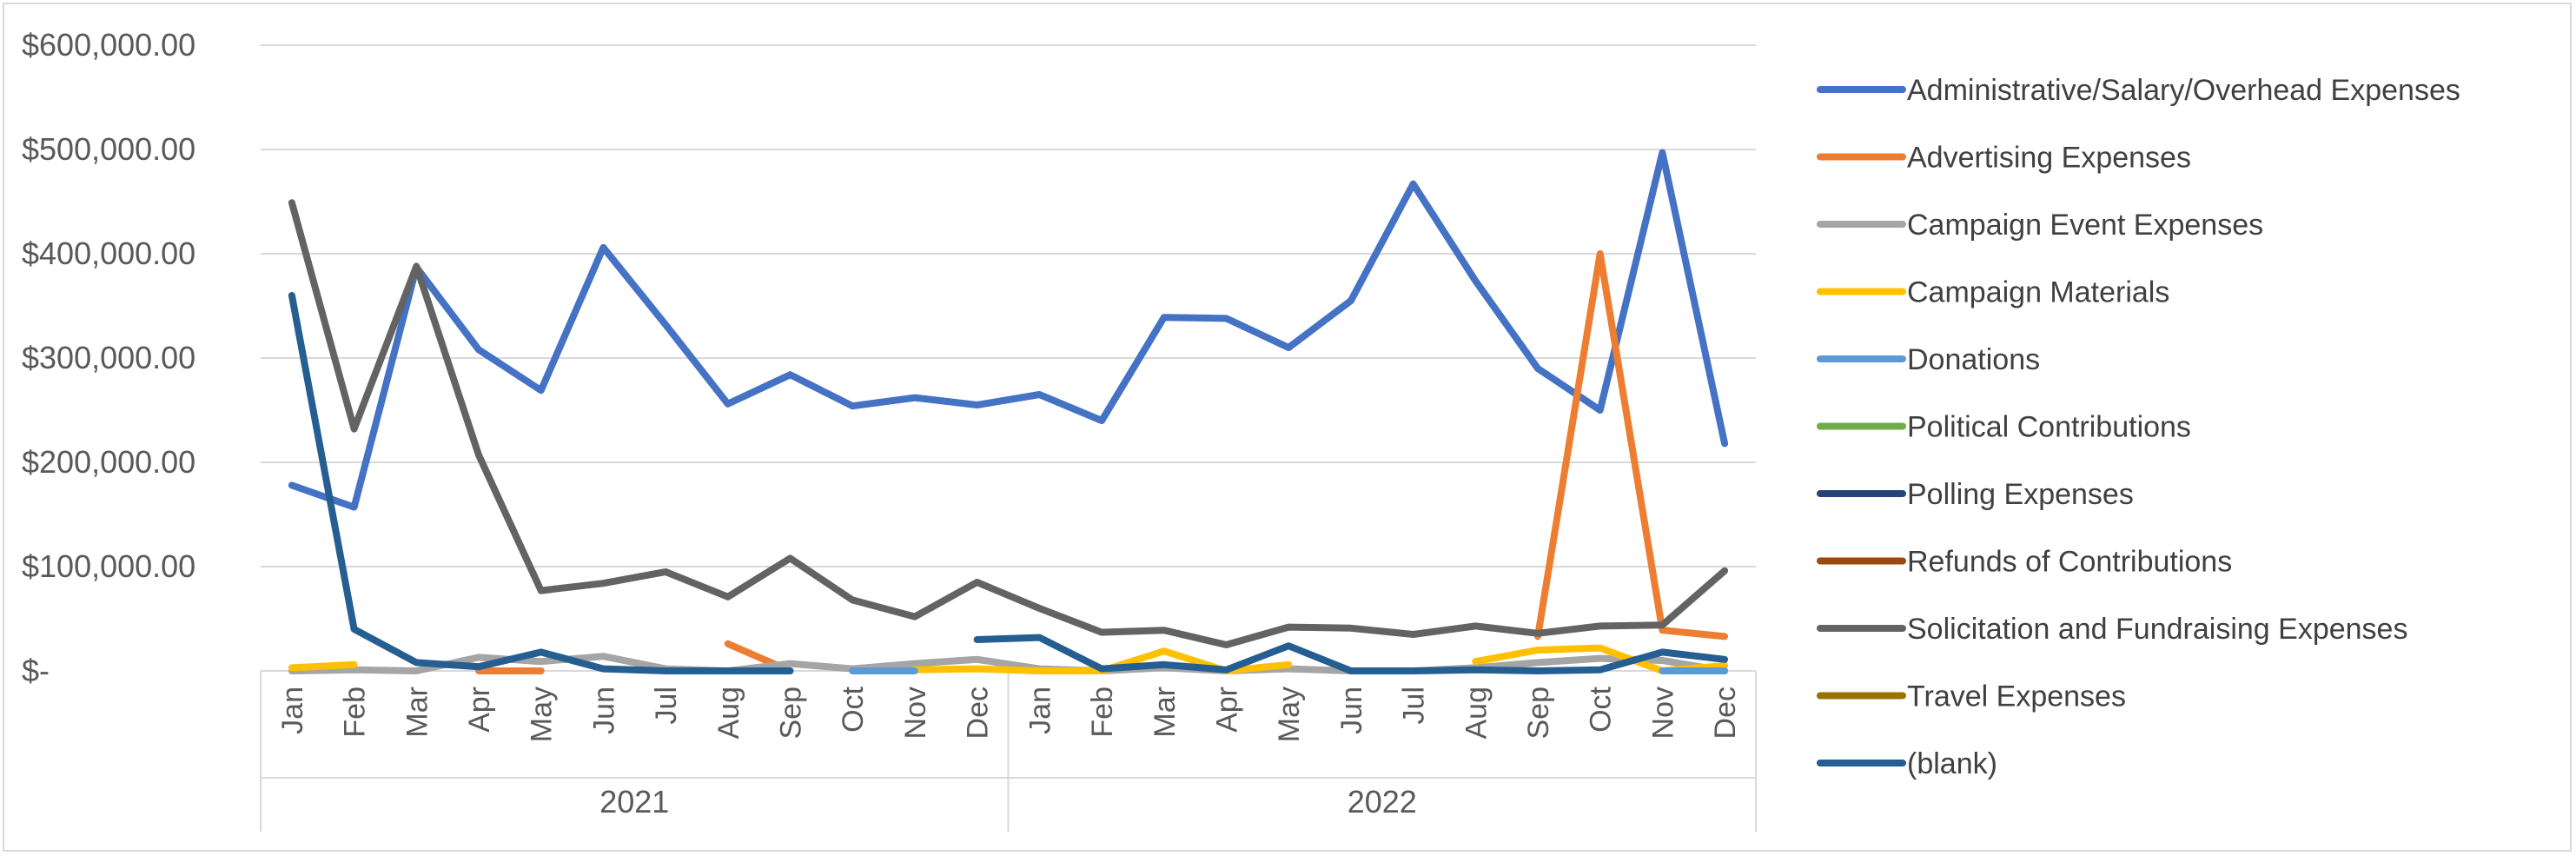 This screenshot has height=856, width=2576. What do you see at coordinates (108, 45) in the screenshot?
I see `y-tick-label: $600,000.00` at bounding box center [108, 45].